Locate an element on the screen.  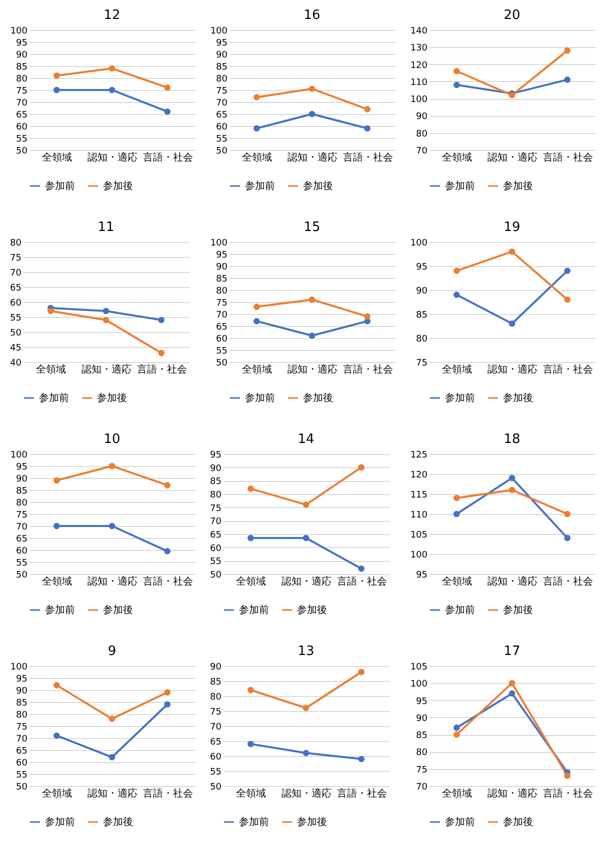
y-tick-label: 140 is located at coordinates (419, 31).